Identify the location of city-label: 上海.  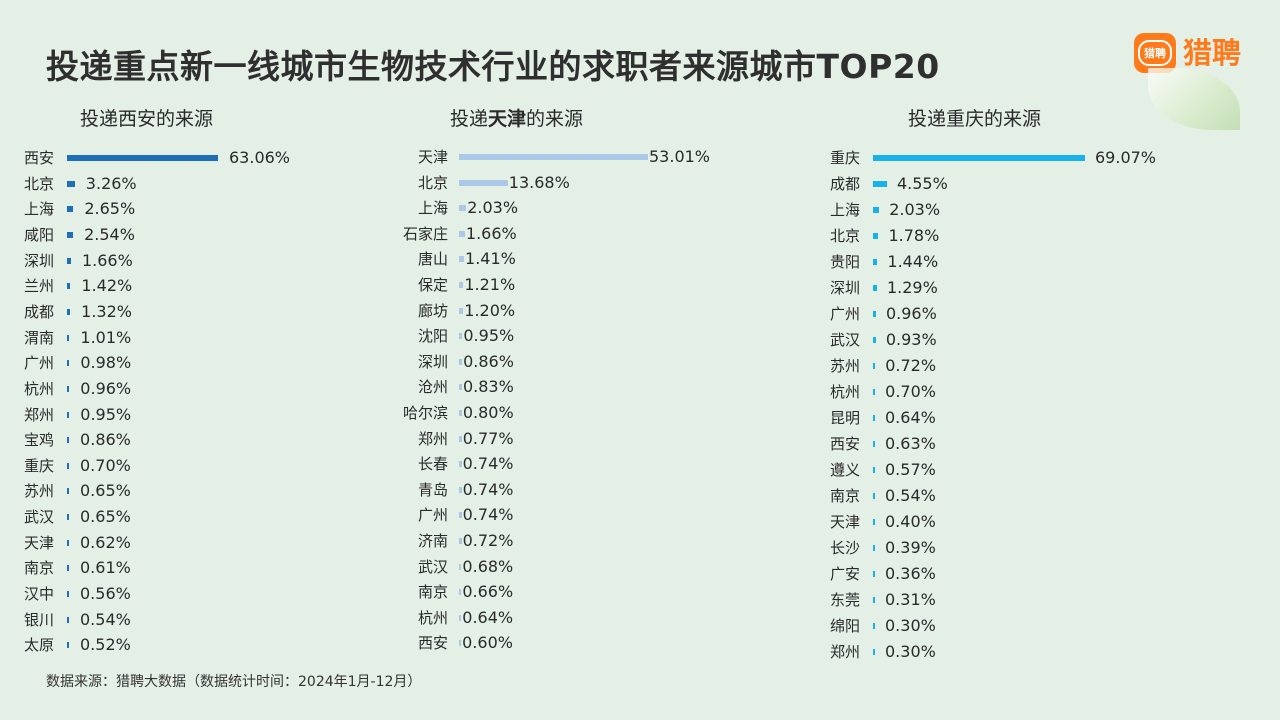
(432, 208).